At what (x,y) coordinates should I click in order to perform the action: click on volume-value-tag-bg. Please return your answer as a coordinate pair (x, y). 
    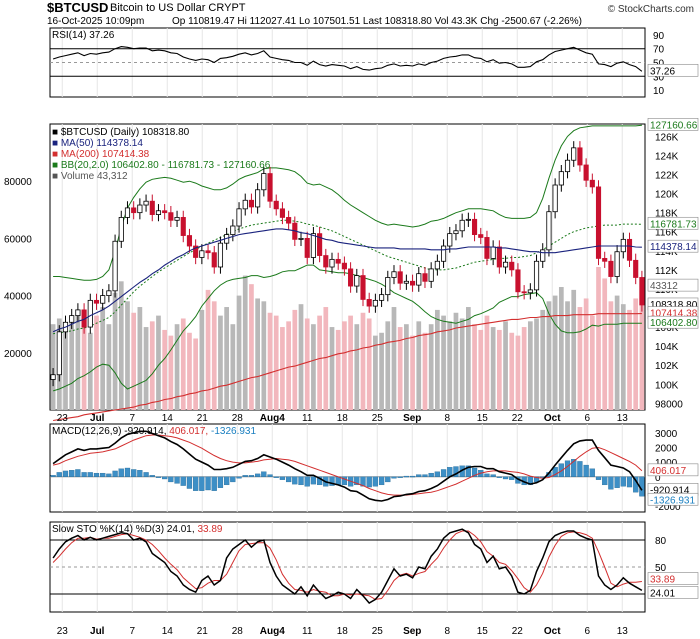
    Looking at the image, I should click on (673, 285).